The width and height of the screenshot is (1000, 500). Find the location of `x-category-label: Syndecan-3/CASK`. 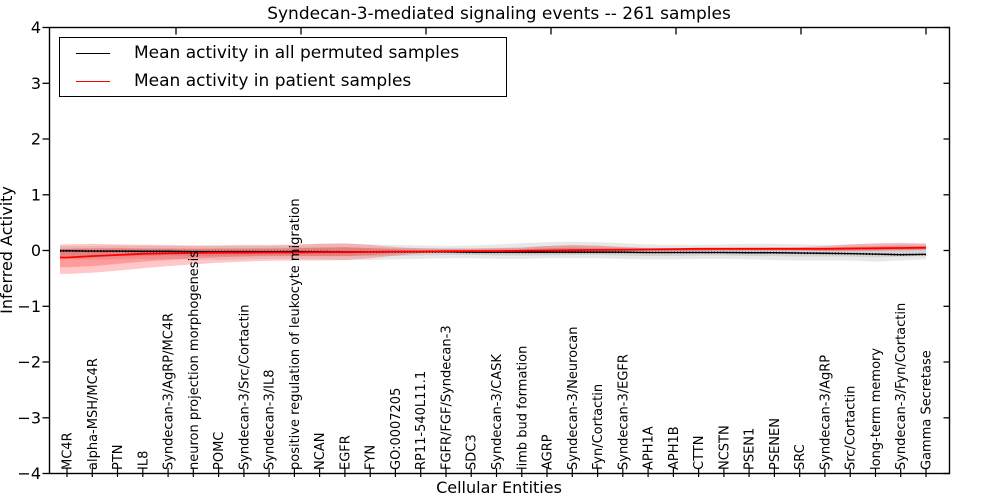

x-category-label: Syndecan-3/CASK is located at coordinates (497, 412).